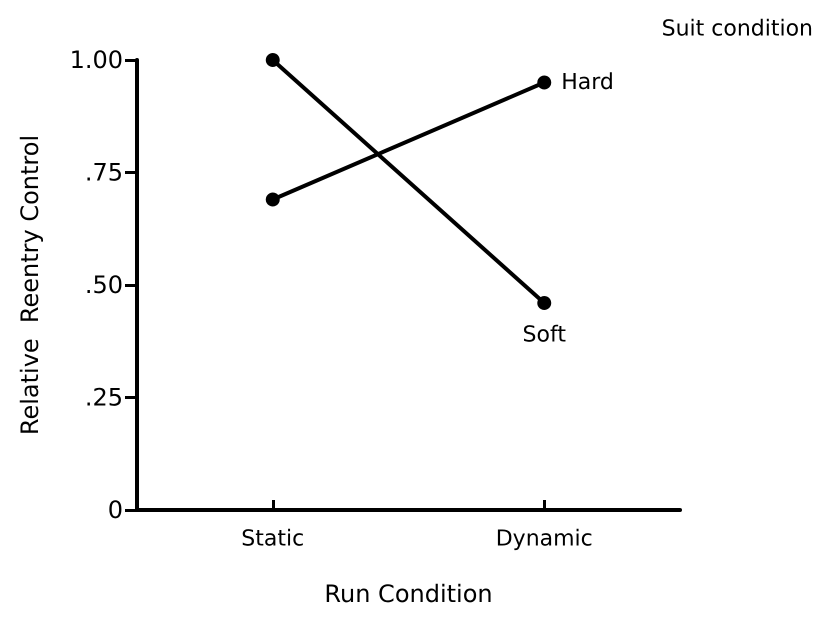 This screenshot has height=630, width=825. Describe the element at coordinates (737, 29) in the screenshot. I see `legend-title: Suit condition` at that location.